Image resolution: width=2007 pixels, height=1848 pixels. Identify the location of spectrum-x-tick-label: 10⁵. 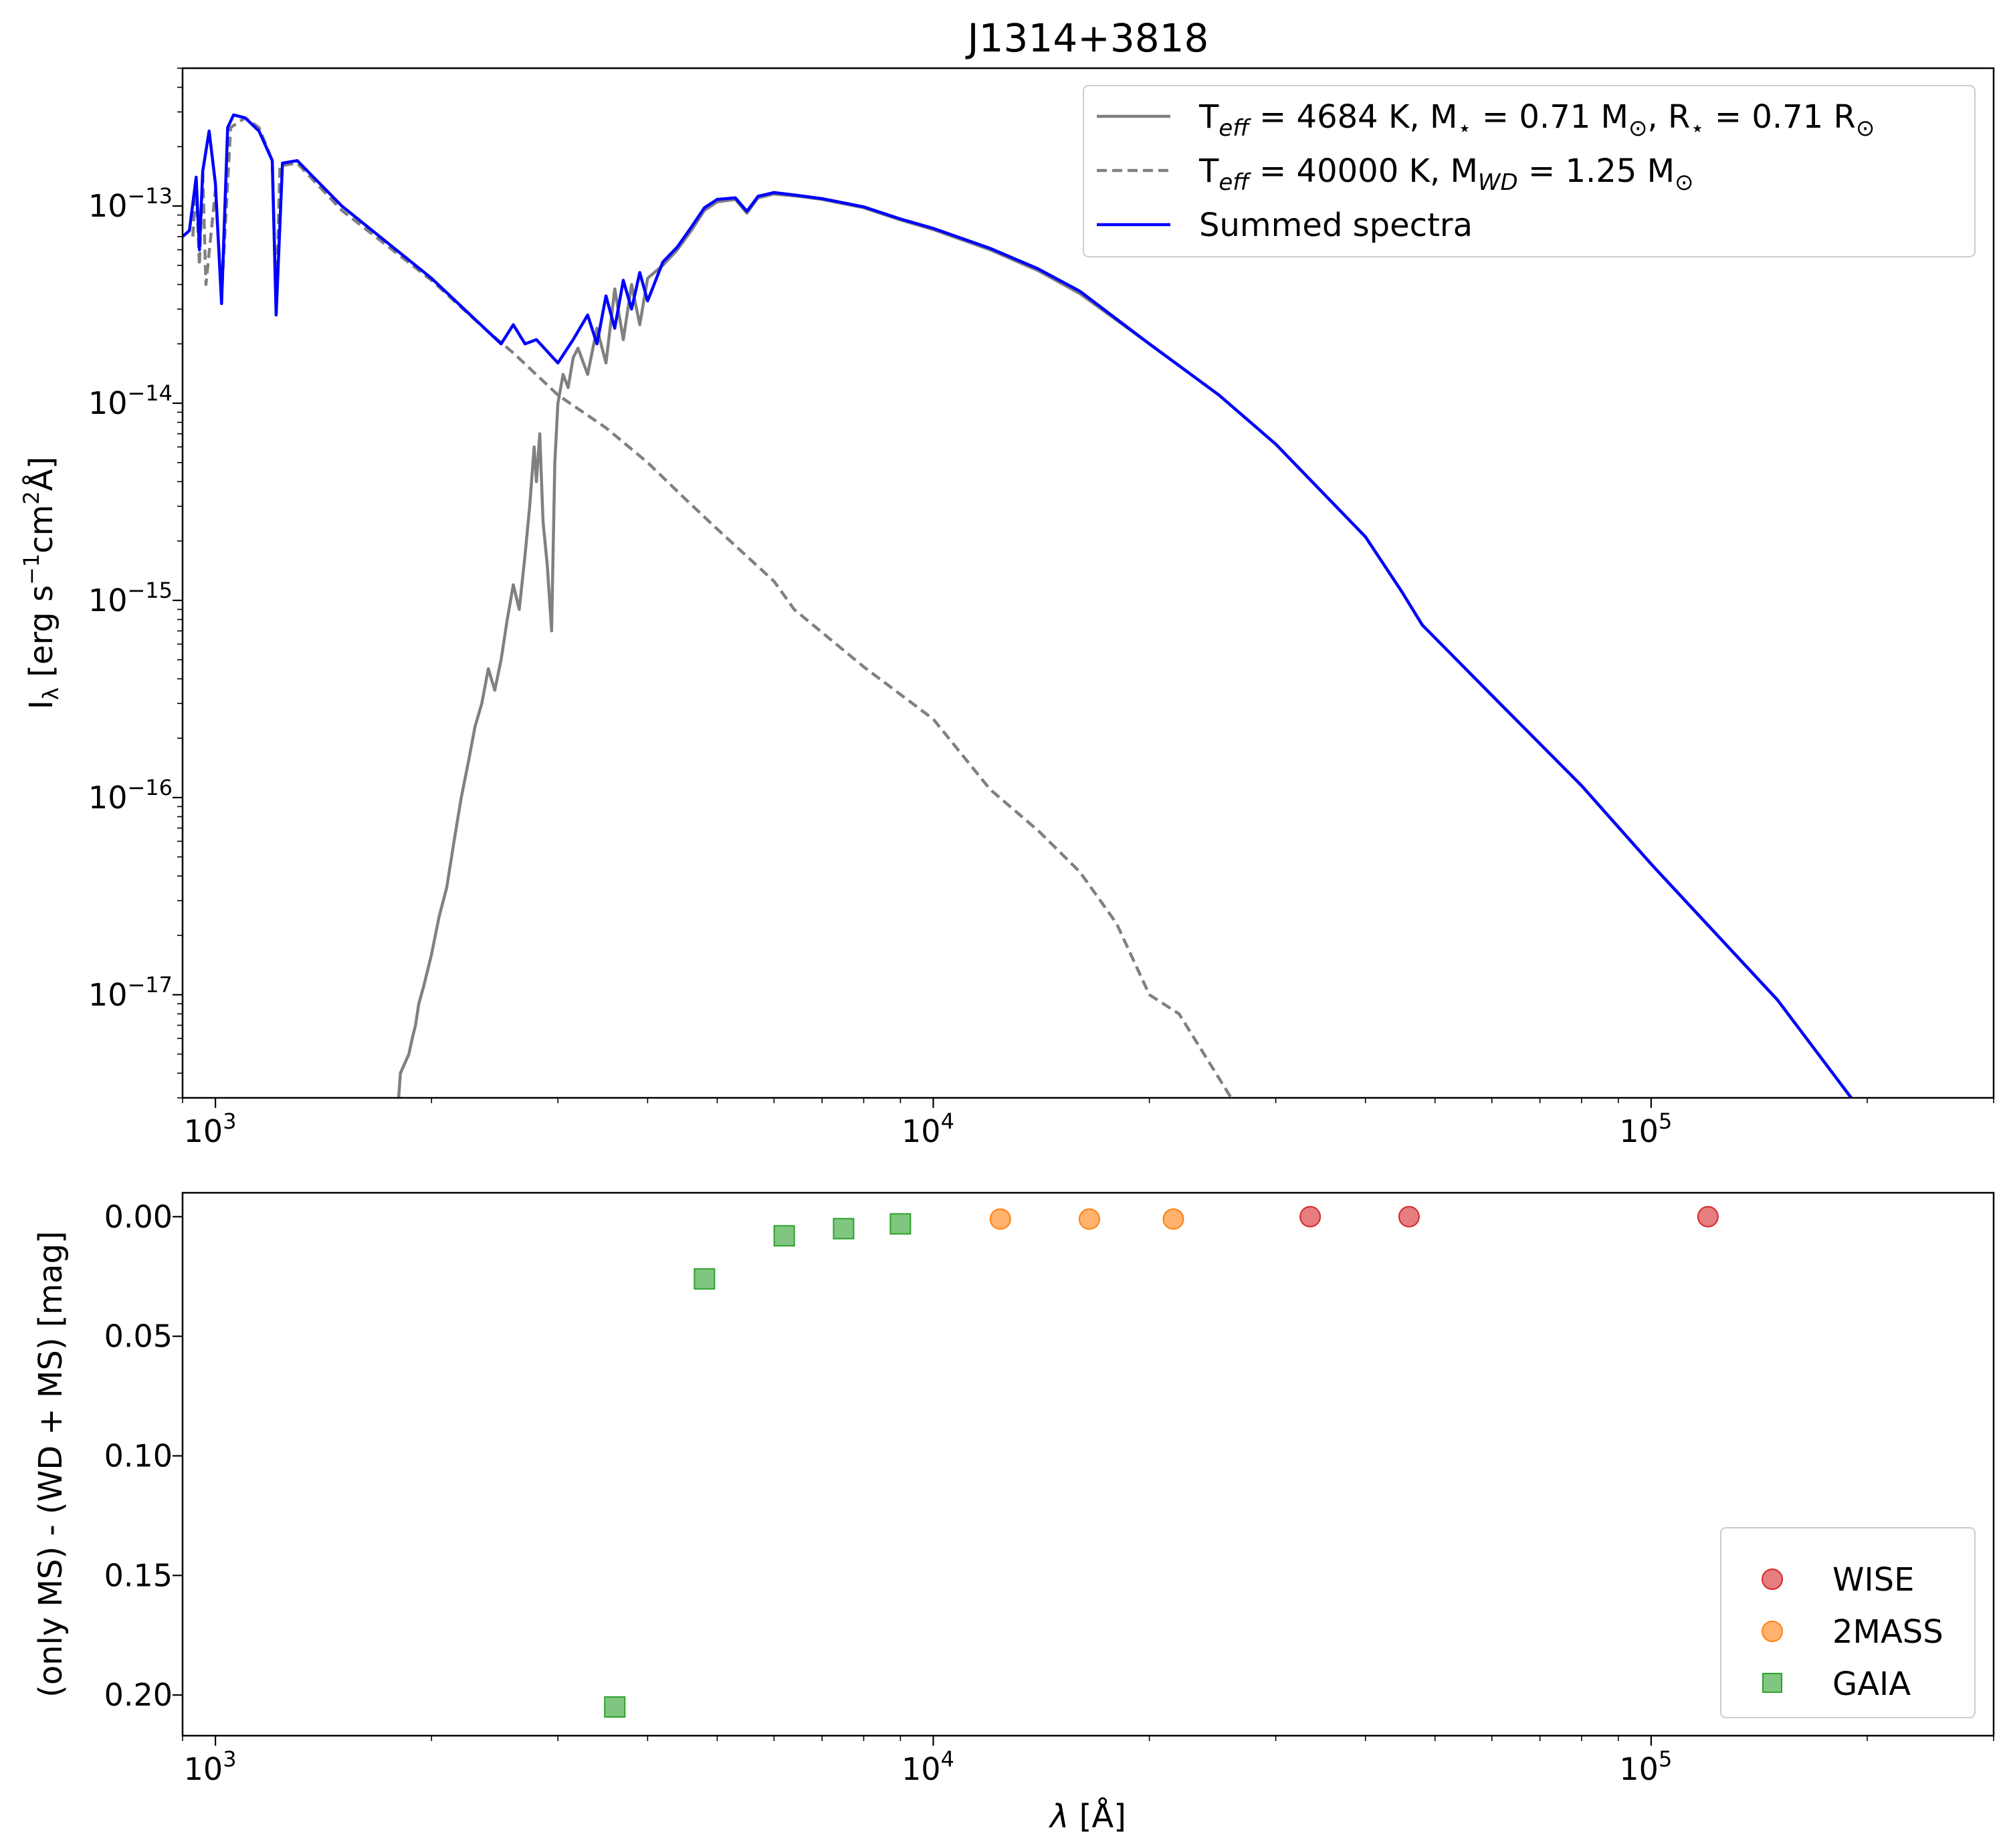
(1645, 1129).